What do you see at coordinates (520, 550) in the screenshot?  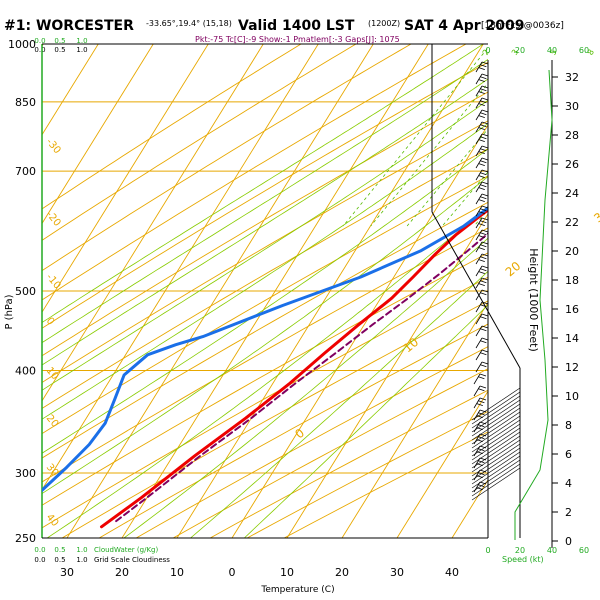 I see `speed-tick-bottom: 20` at bounding box center [520, 550].